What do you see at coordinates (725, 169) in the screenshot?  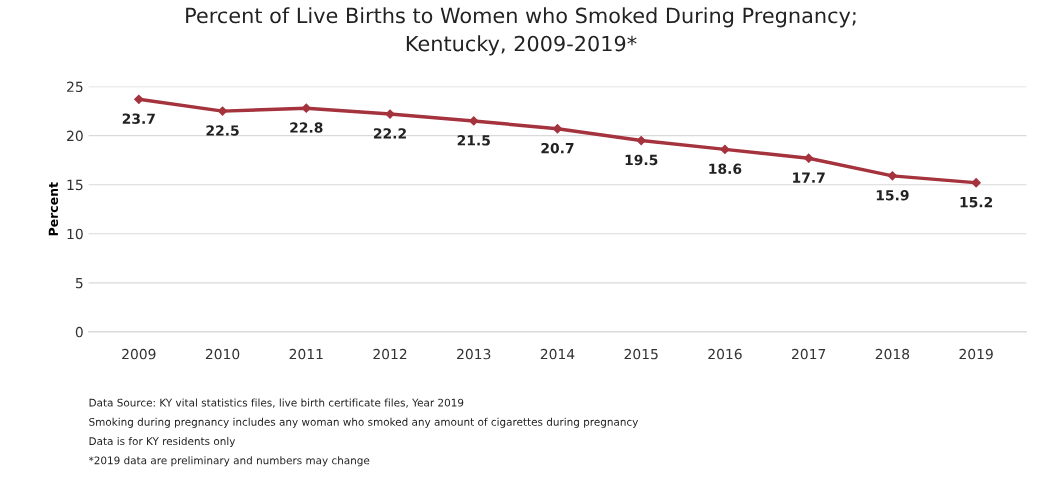 I see `data-label: 18.6` at bounding box center [725, 169].